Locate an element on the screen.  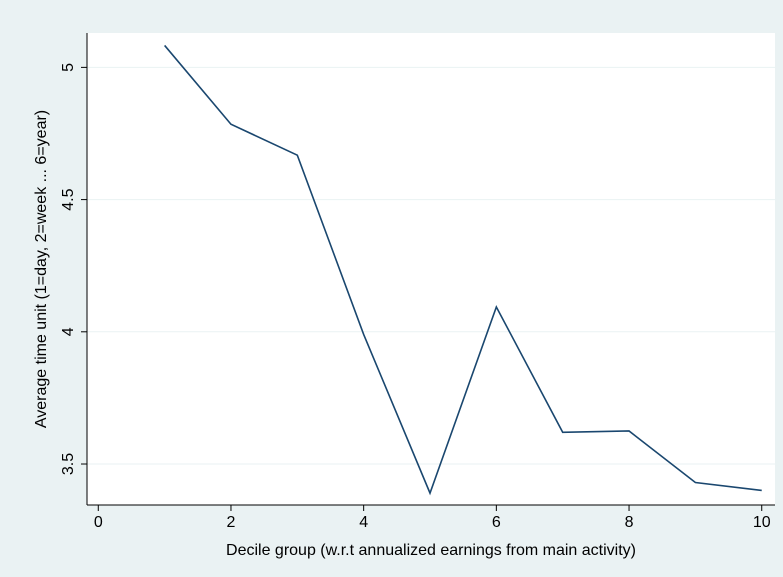
y-tick-label: 5 is located at coordinates (68, 67).